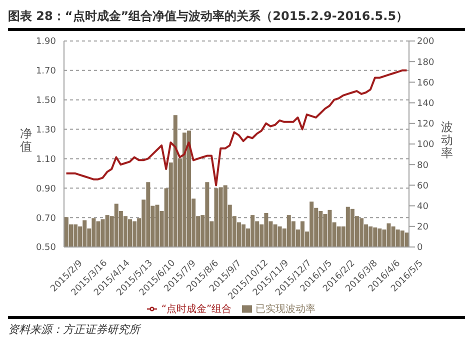 The width and height of the screenshot is (473, 354). Describe the element at coordinates (46, 159) in the screenshot. I see `y-tick-label: 1.10` at that location.